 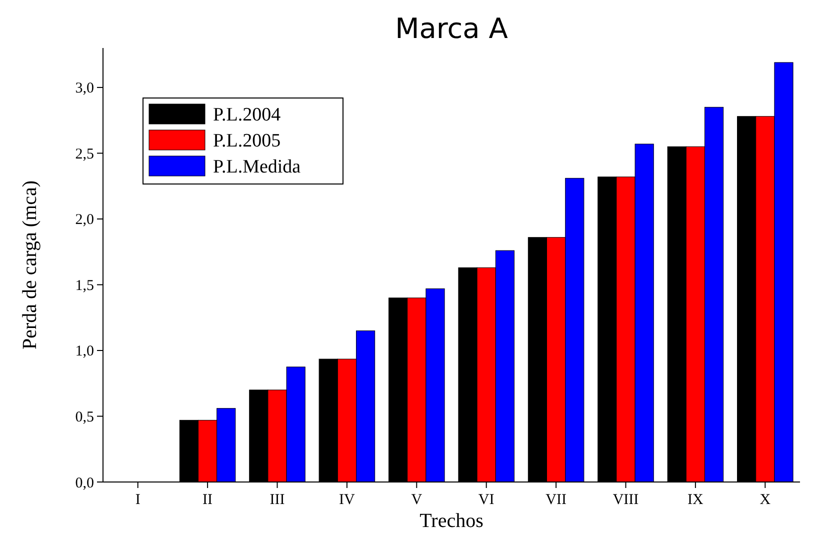 I want to click on x-tick-label: VII, so click(x=556, y=500).